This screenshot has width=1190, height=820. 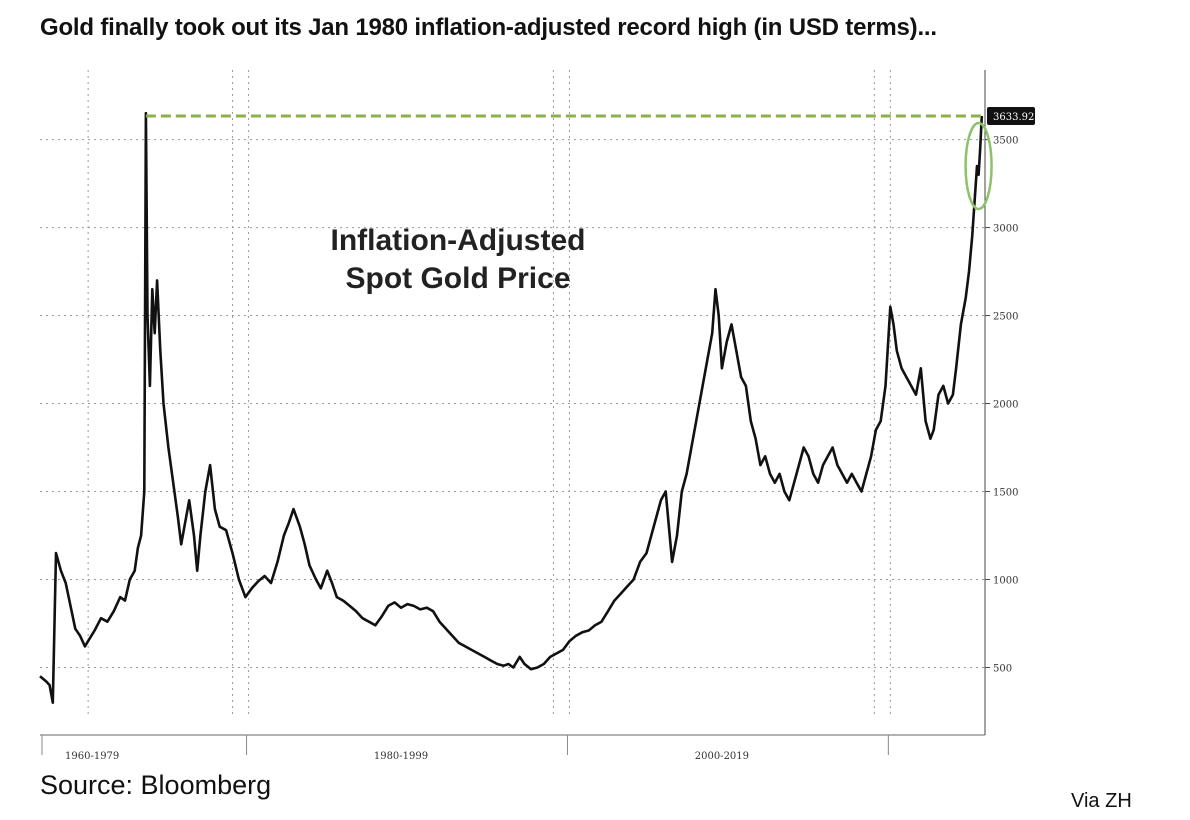 I want to click on x-group-label-2: 2000-2019, so click(x=722, y=755).